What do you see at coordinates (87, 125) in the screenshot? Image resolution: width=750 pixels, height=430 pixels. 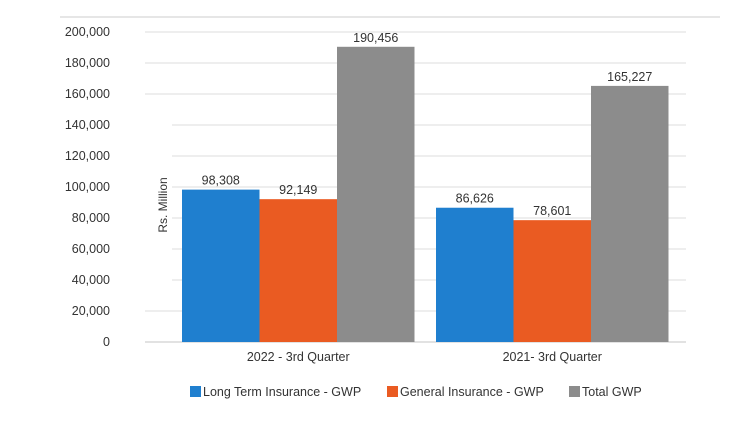 I see `y-tick-label: 140,000` at bounding box center [87, 125].